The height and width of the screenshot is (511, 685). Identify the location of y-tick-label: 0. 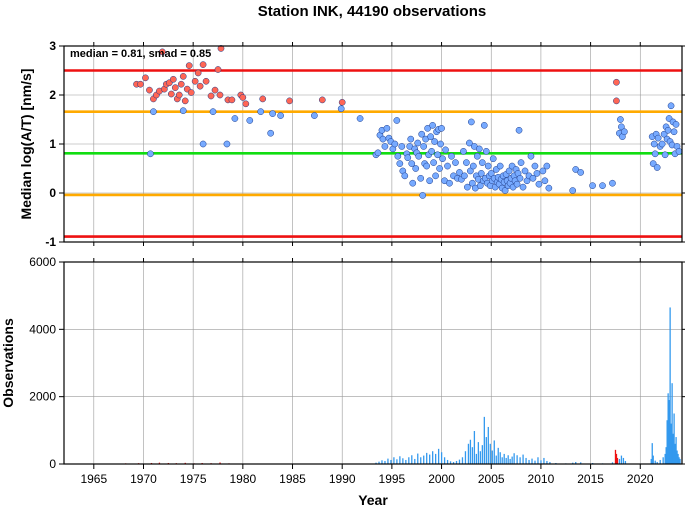
(52, 193).